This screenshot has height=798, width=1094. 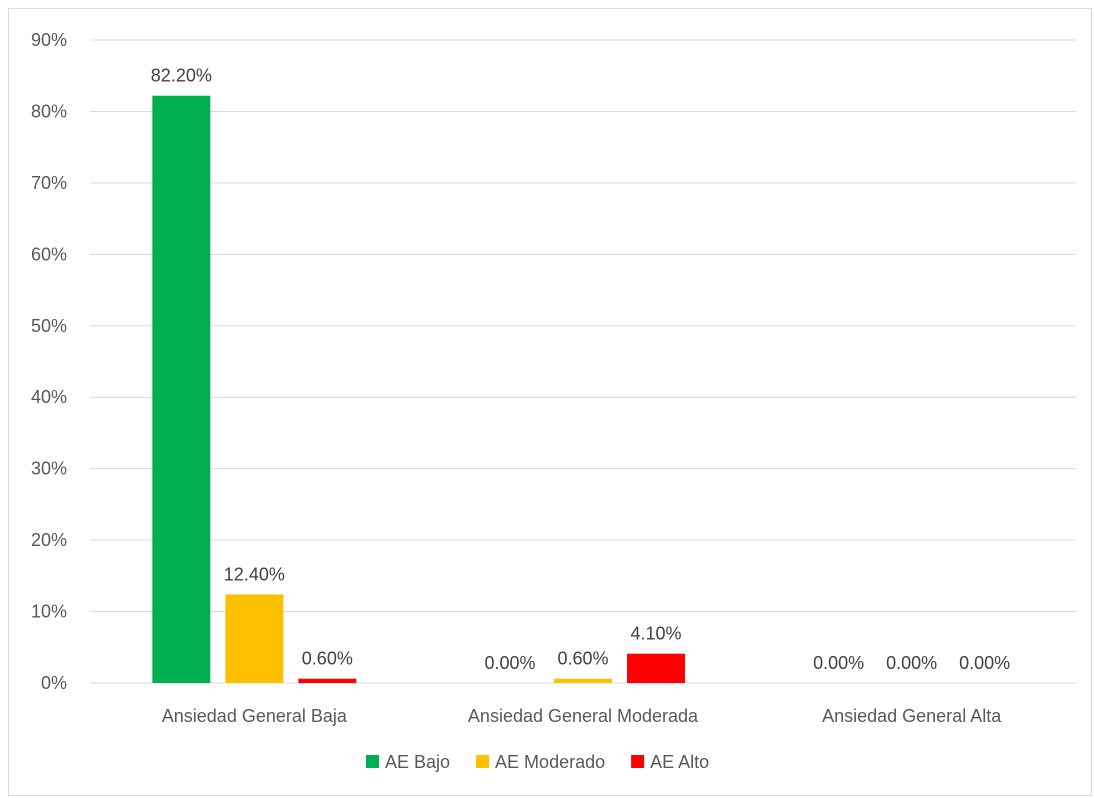 What do you see at coordinates (550, 762) in the screenshot?
I see `legend-label: AE Moderado` at bounding box center [550, 762].